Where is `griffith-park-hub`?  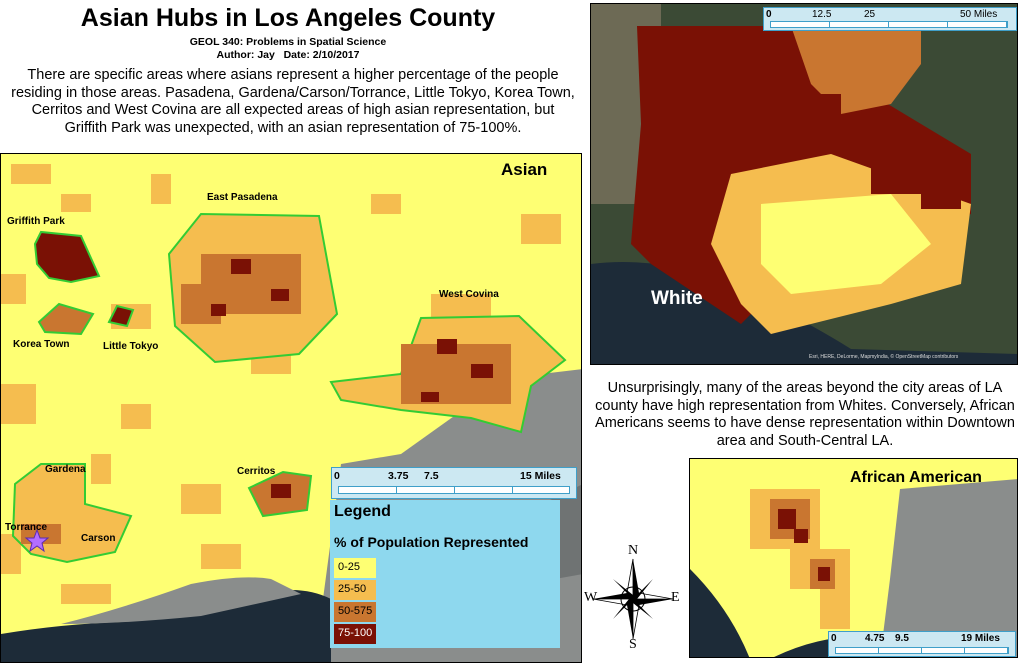 griffith-park-hub is located at coordinates (67, 257).